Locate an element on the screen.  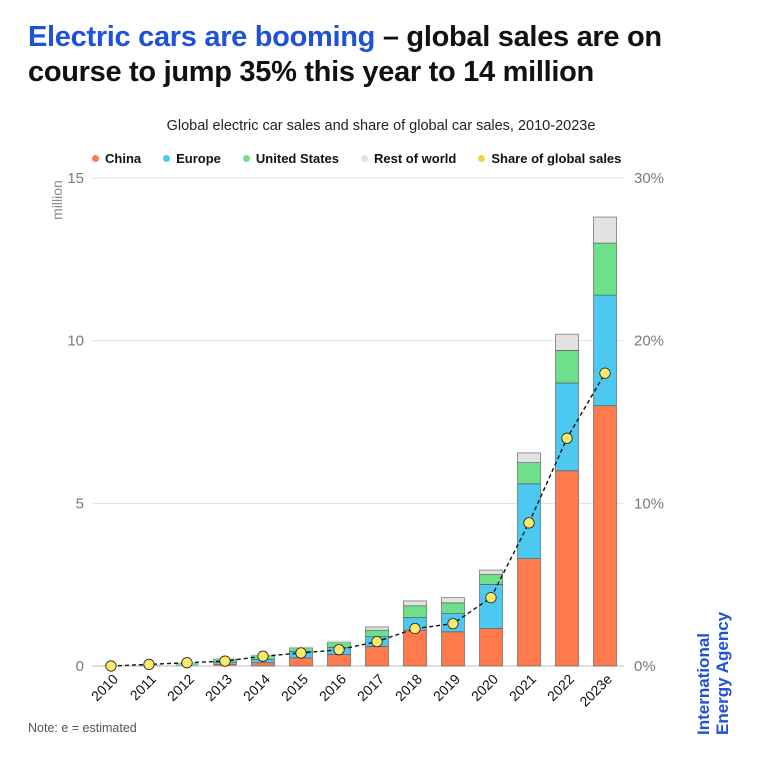
x-tick-label: 2013 is located at coordinates (218, 687).